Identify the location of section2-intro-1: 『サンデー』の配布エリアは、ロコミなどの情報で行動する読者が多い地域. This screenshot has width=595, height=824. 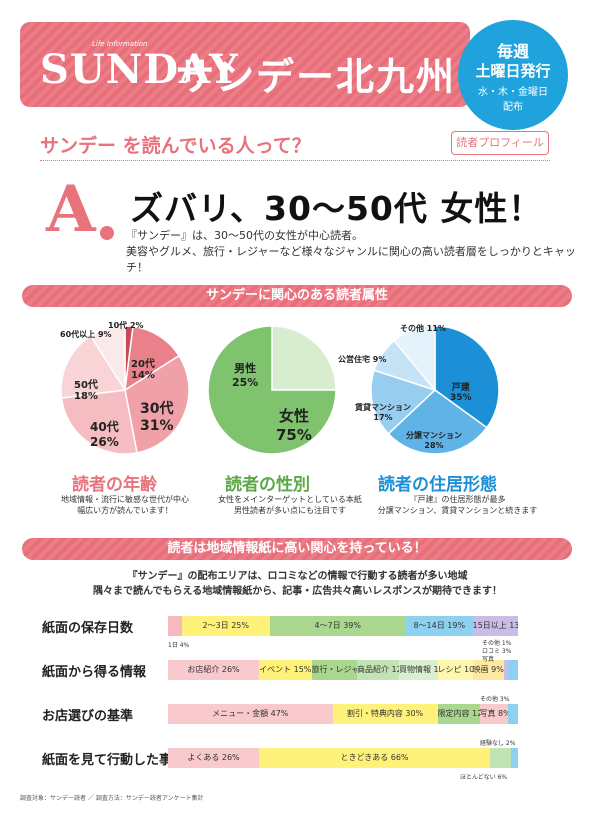
(297, 576).